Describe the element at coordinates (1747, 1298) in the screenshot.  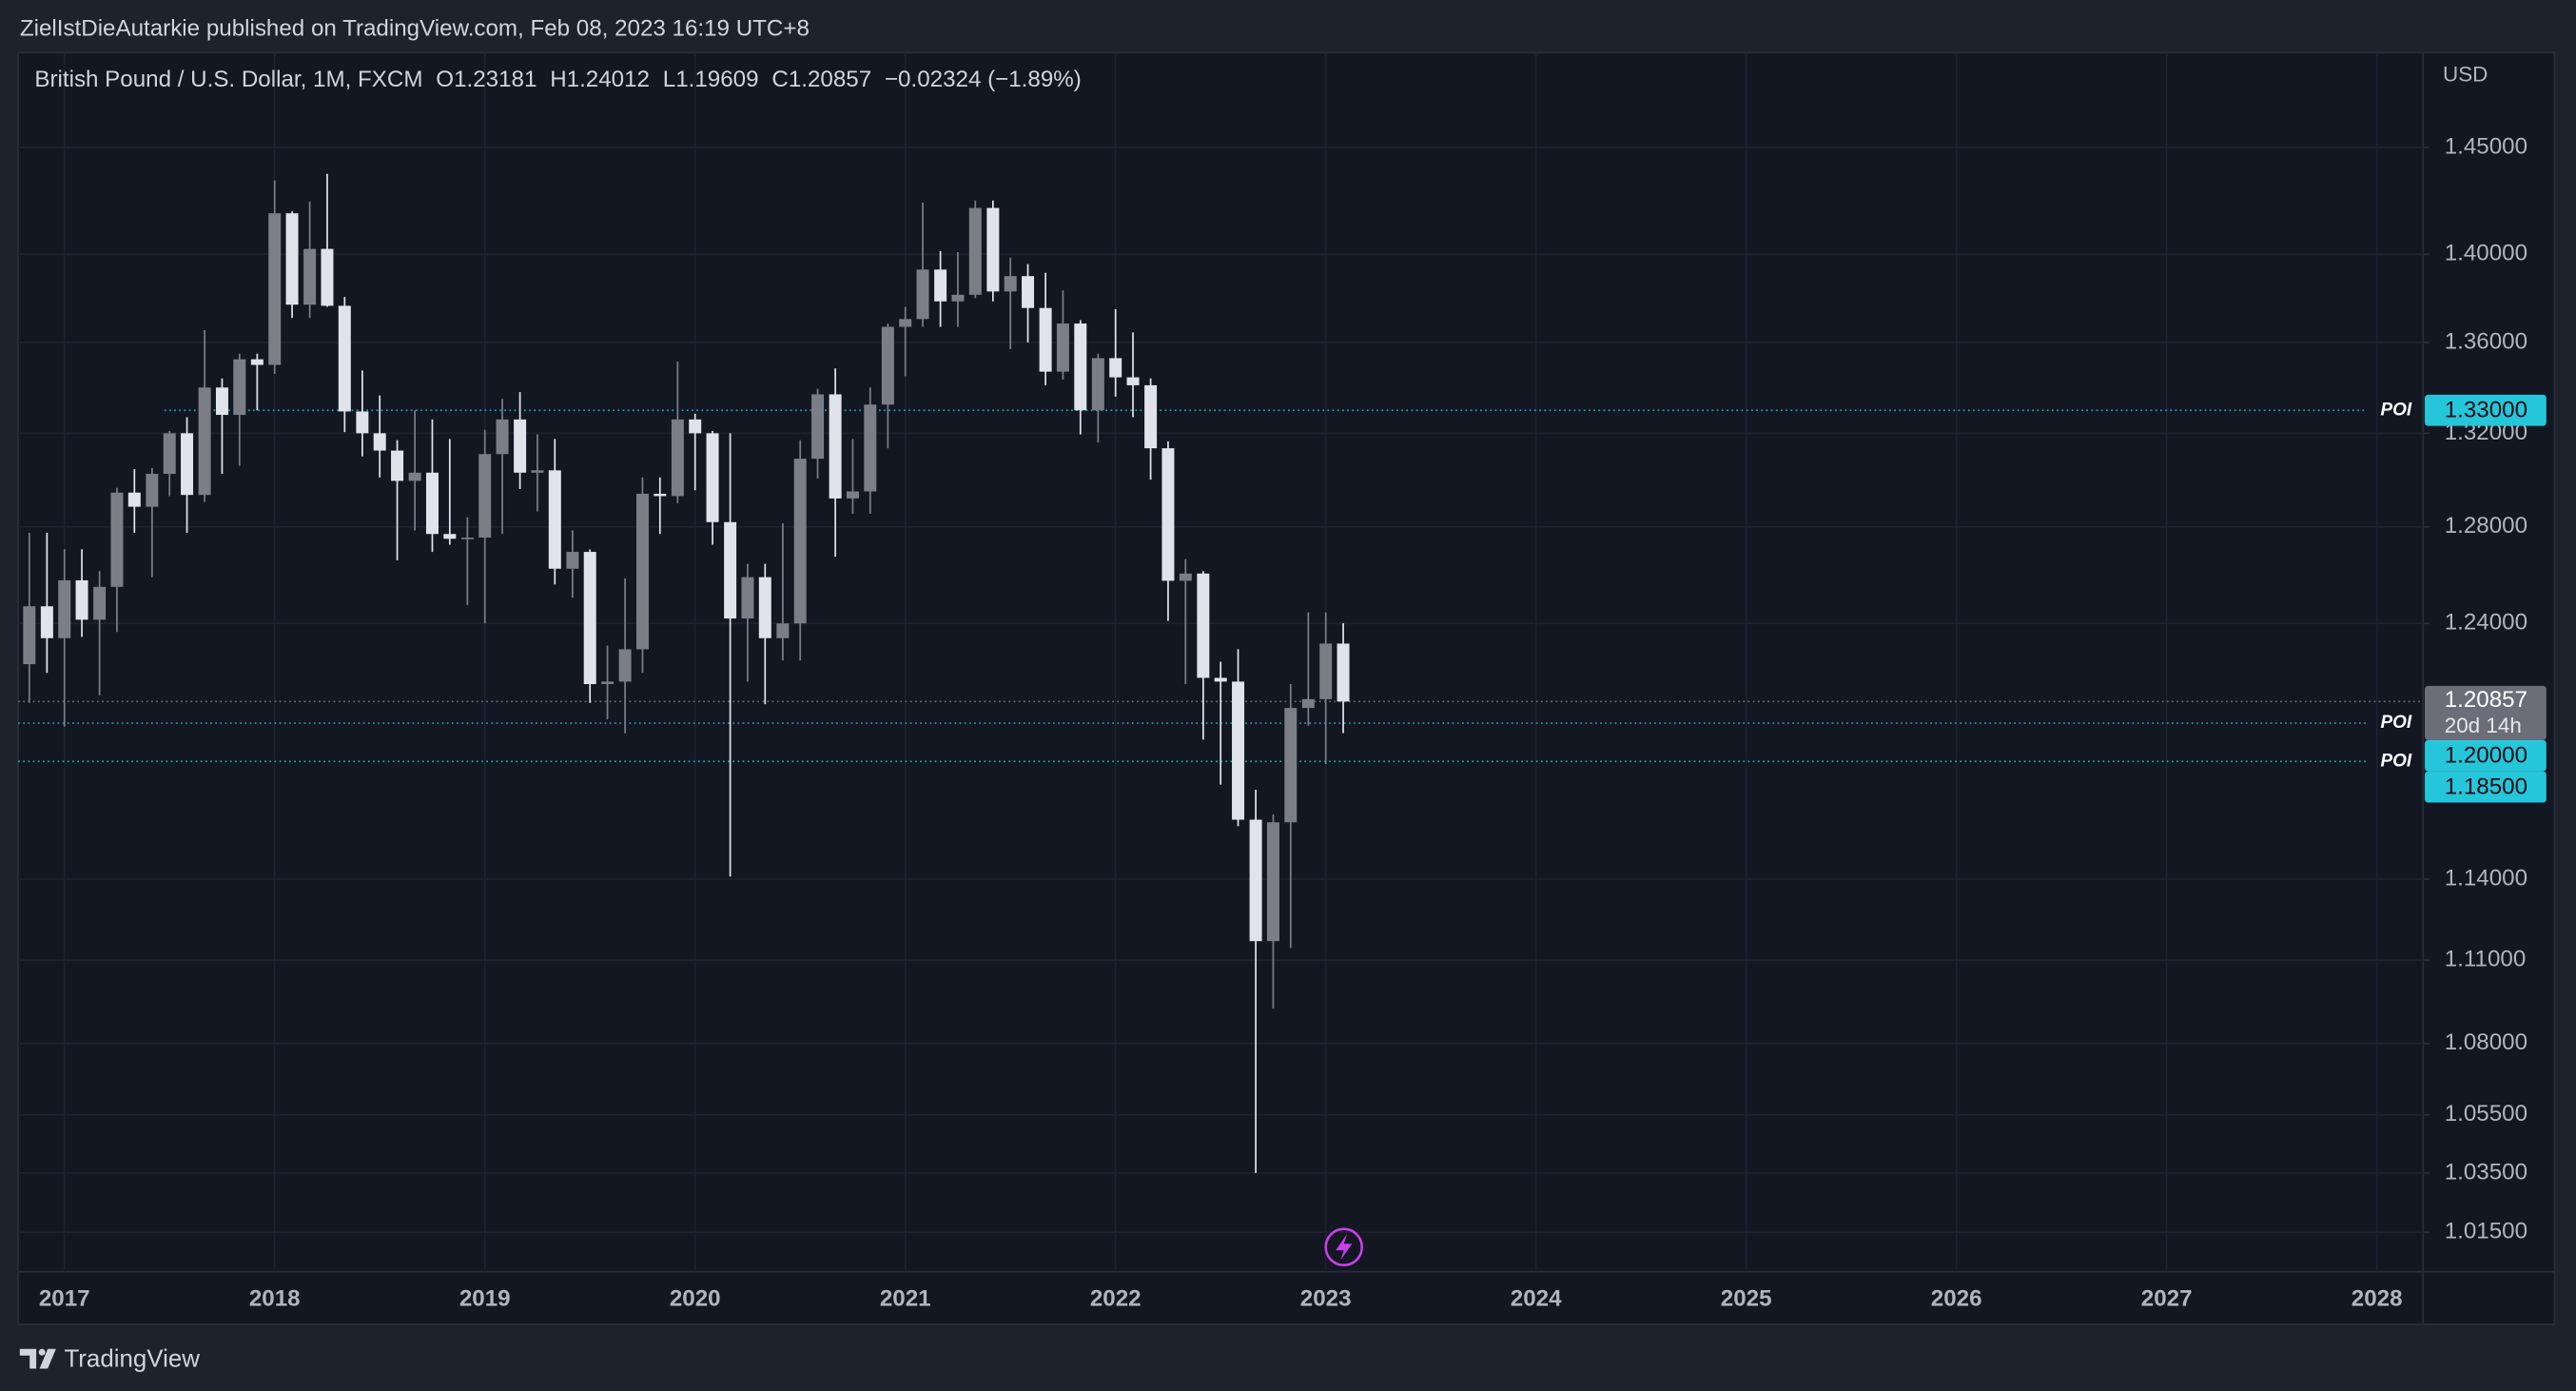
I see `x-tick-label: 2025` at that location.